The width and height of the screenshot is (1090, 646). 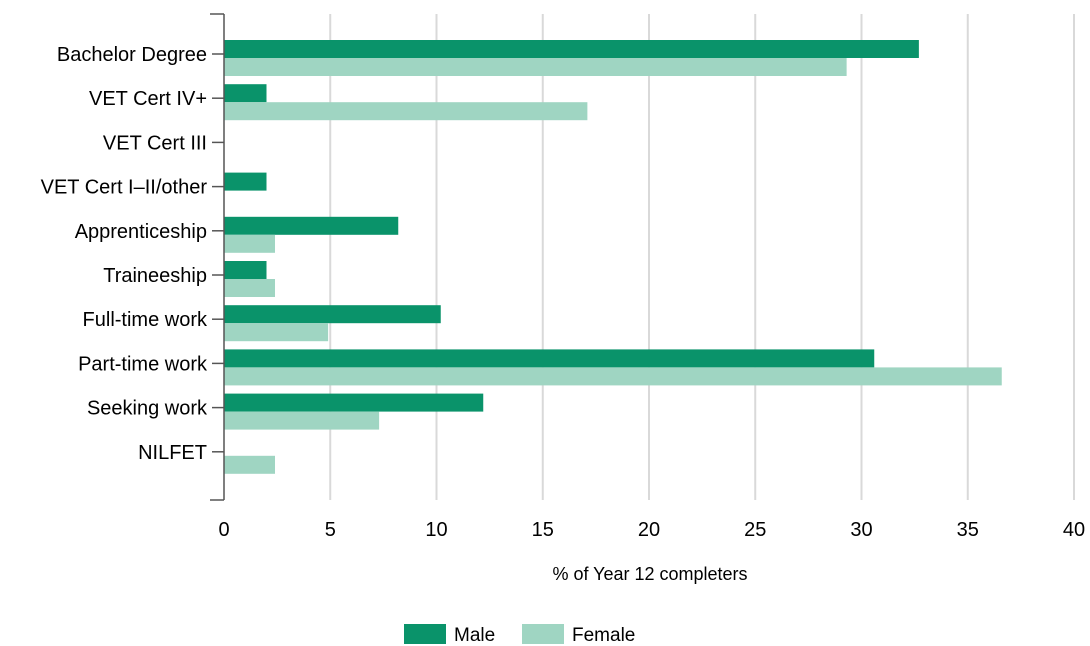 What do you see at coordinates (147, 409) in the screenshot?
I see `y-tick-label: Seeking work` at bounding box center [147, 409].